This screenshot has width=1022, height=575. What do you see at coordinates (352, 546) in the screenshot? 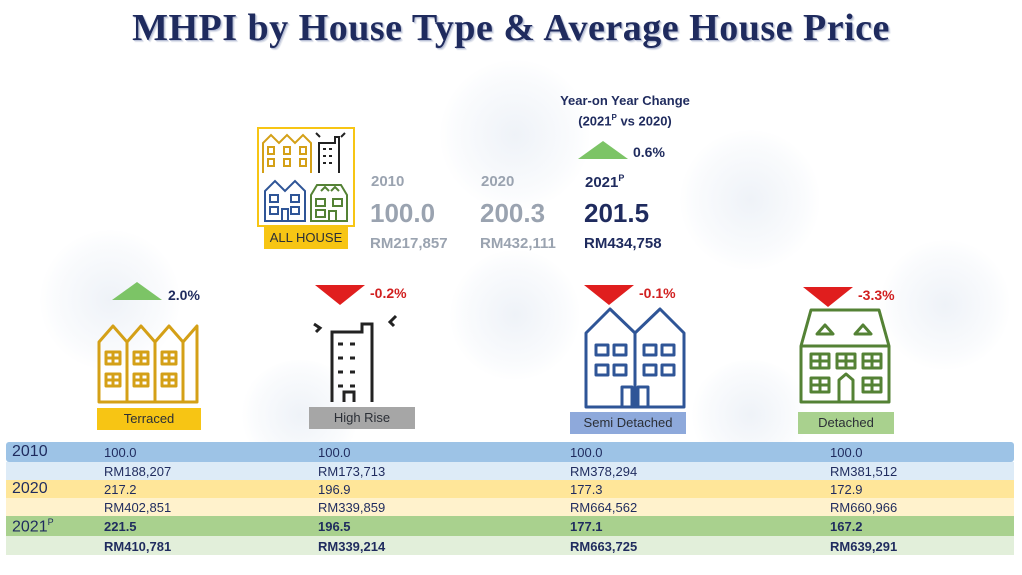
I see `high-rise-price-2021: RM339,214` at bounding box center [352, 546].